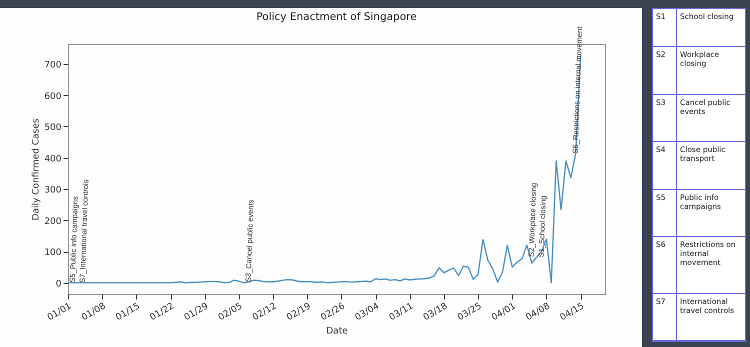 The image size is (750, 347). Describe the element at coordinates (53, 253) in the screenshot. I see `y-tick-label: 100` at that location.